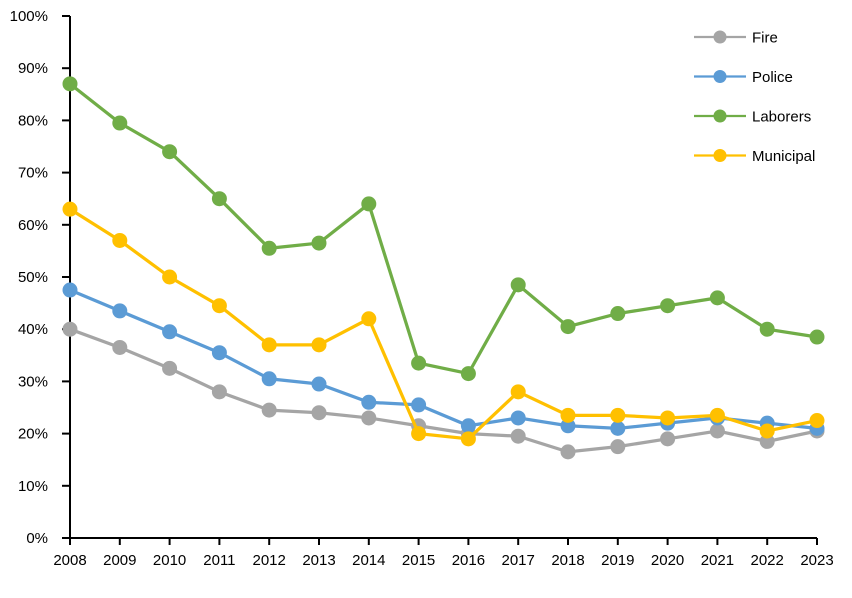 Image resolution: width=852 pixels, height=598 pixels. I want to click on data-point-laborers-2011, so click(219, 199).